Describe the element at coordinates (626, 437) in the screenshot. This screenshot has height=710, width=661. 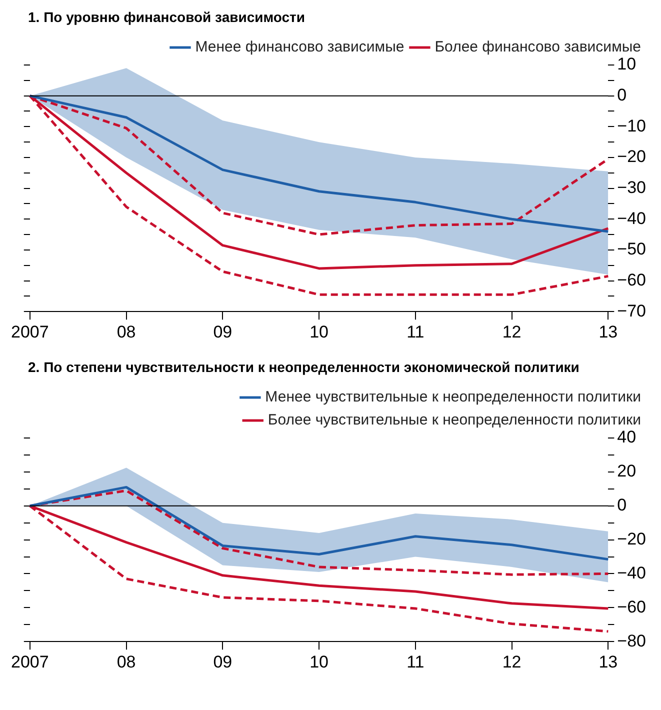
I see `y-tick-label: 40` at that location.